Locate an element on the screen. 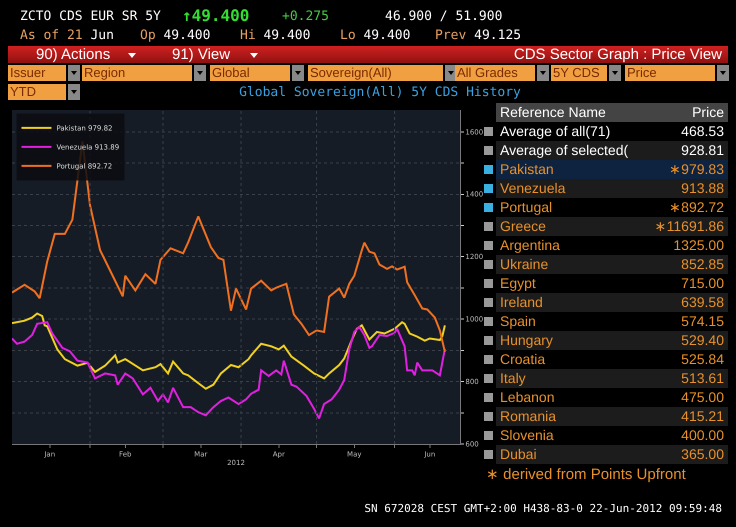 This screenshot has height=527, width=736. text: All Grades is located at coordinates (495, 73).